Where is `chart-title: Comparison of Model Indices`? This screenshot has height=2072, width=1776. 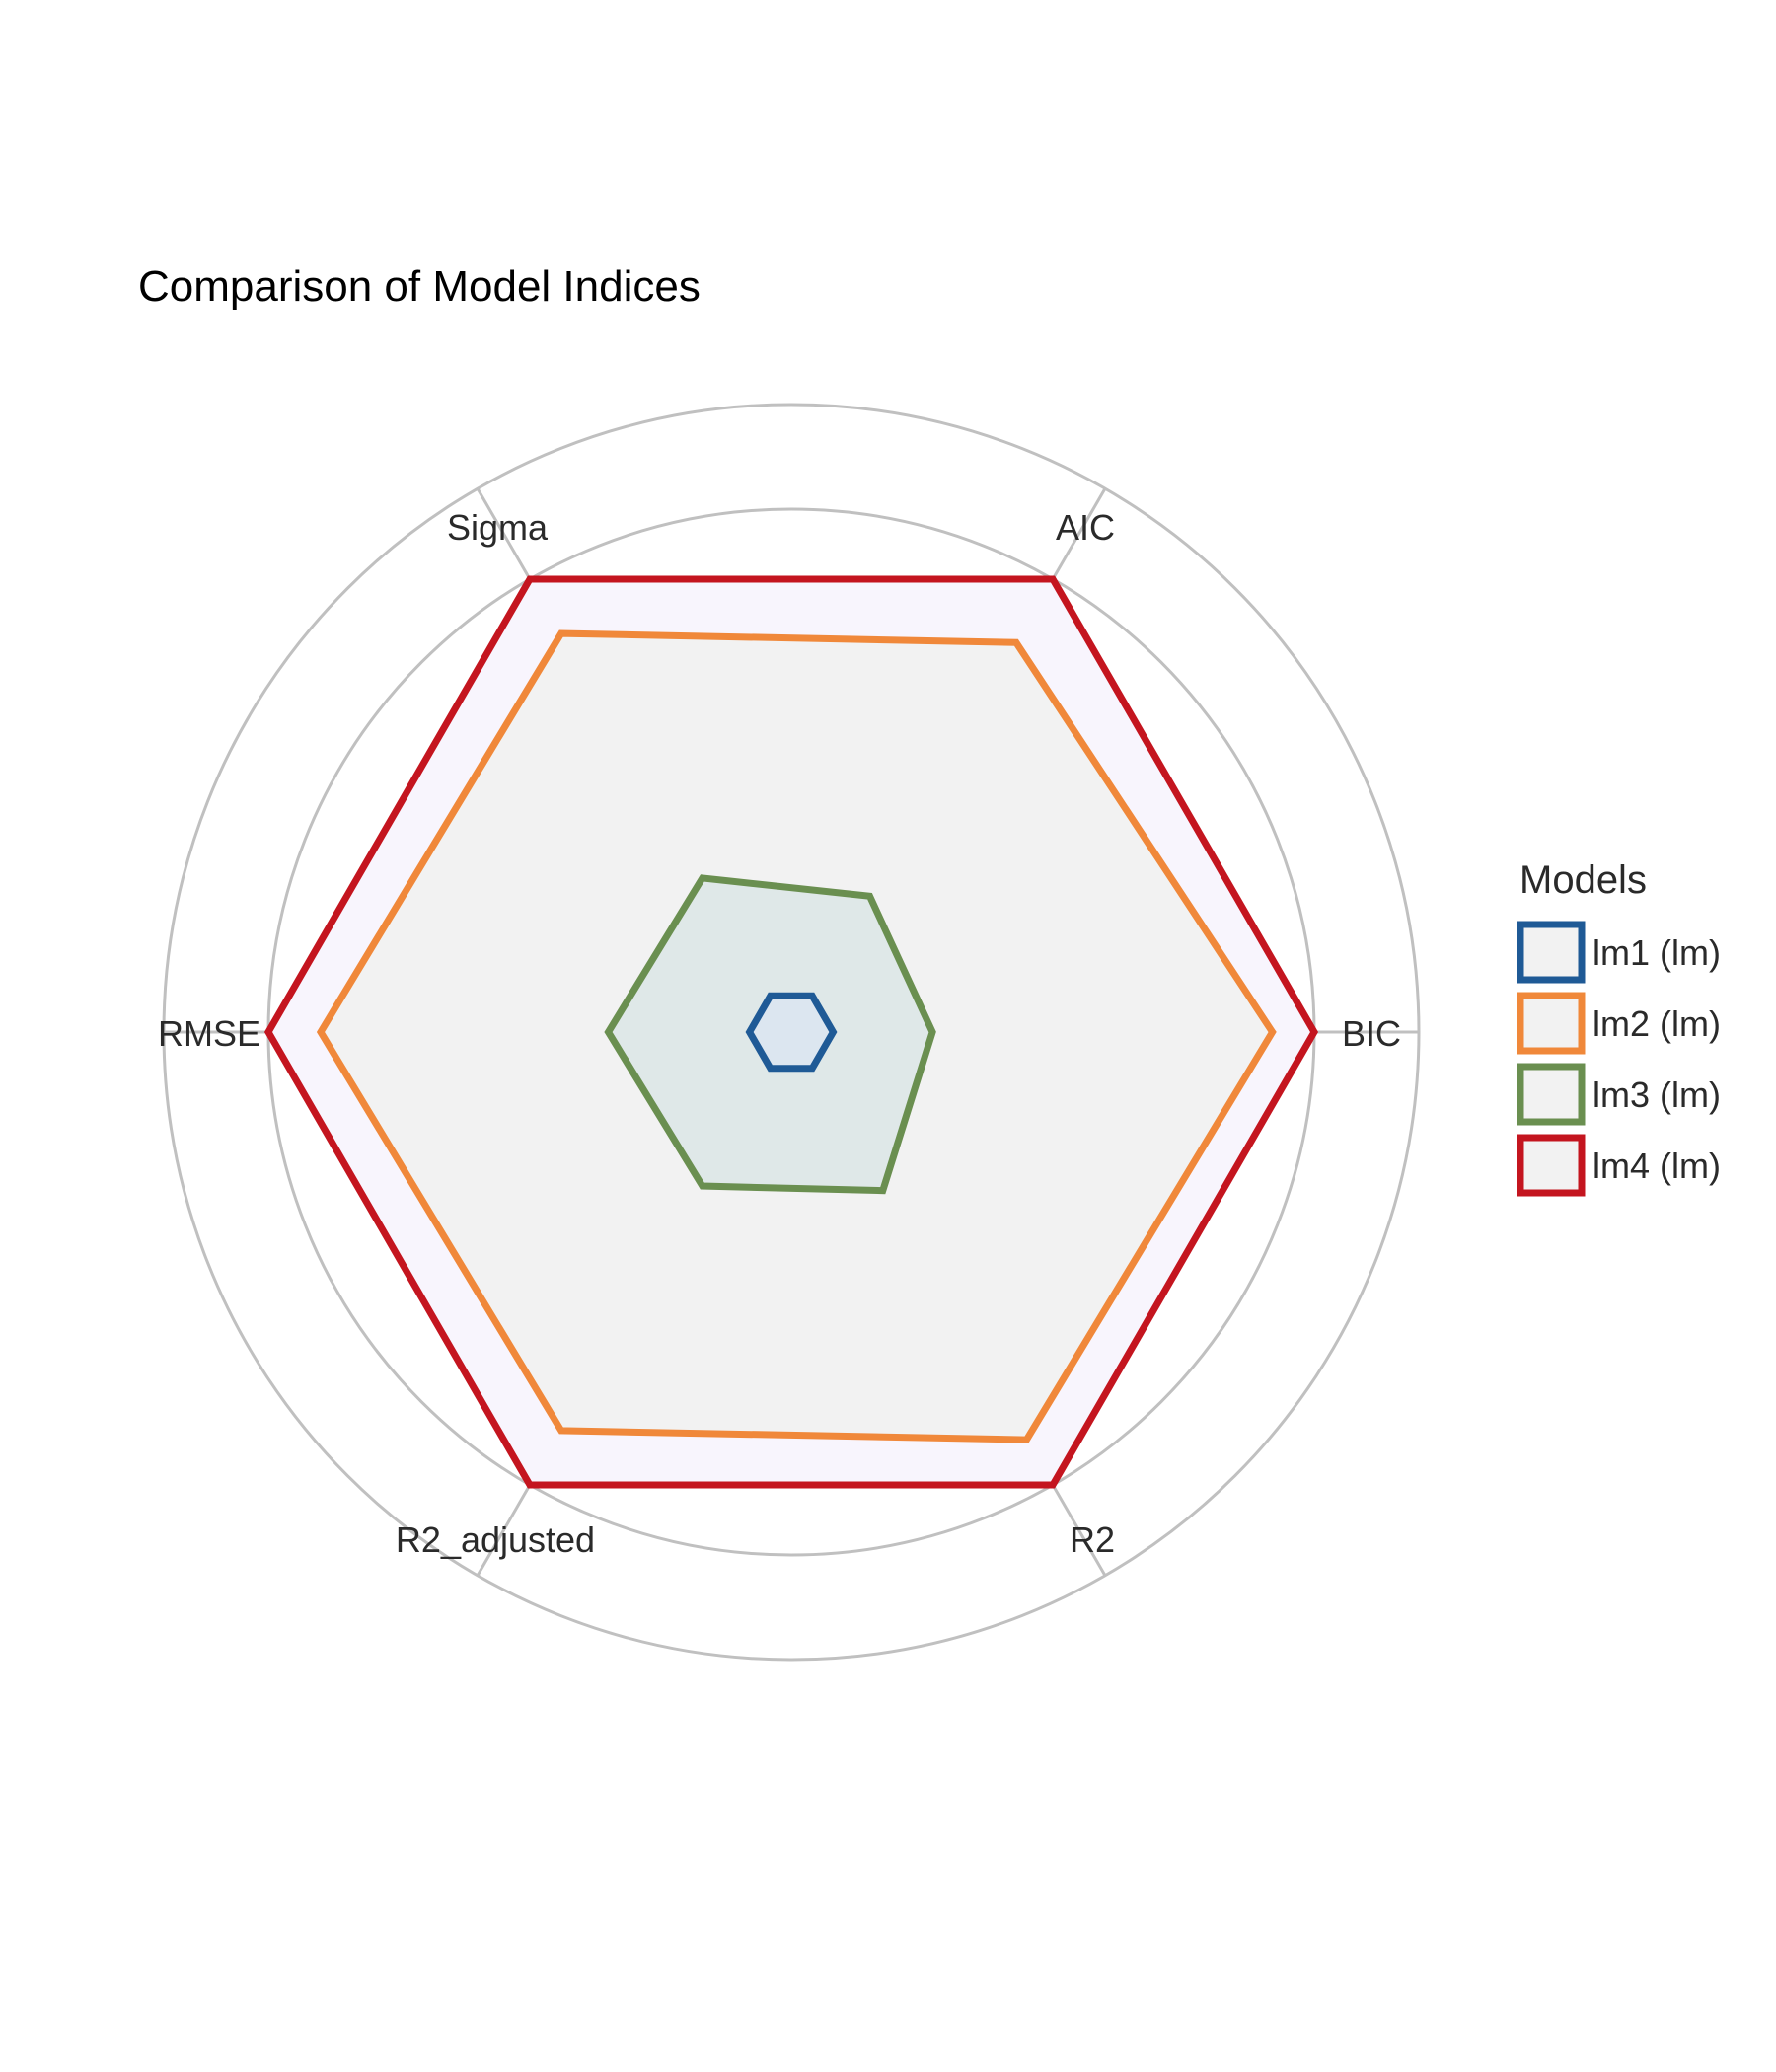
chart-title: Comparison of Model Indices is located at coordinates (420, 287).